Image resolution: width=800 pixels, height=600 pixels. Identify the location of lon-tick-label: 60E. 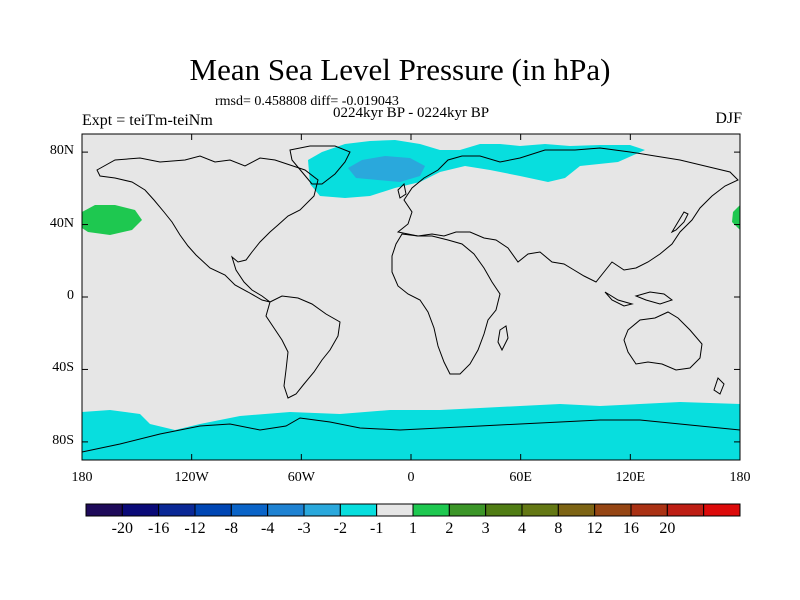
(520, 477).